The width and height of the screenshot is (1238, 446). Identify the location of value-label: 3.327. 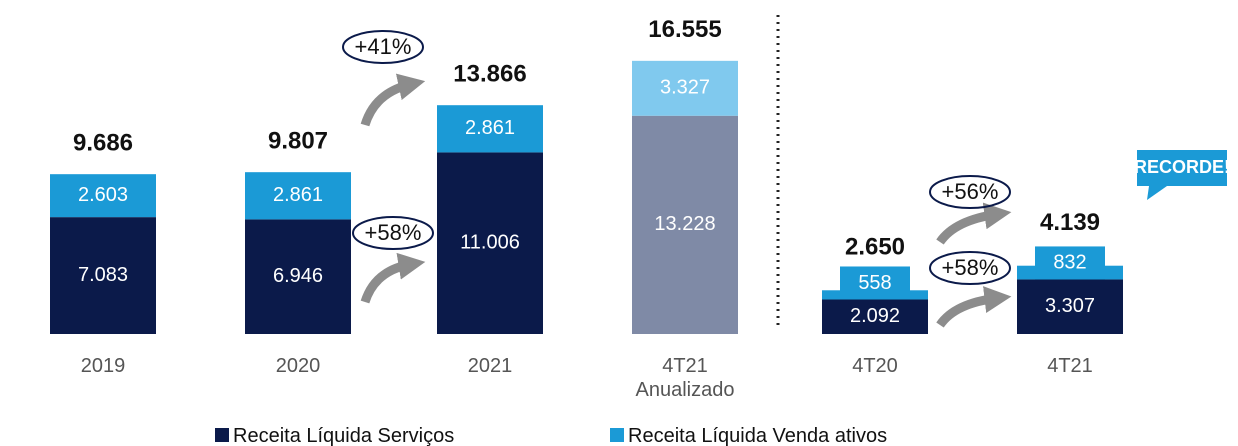
(685, 88).